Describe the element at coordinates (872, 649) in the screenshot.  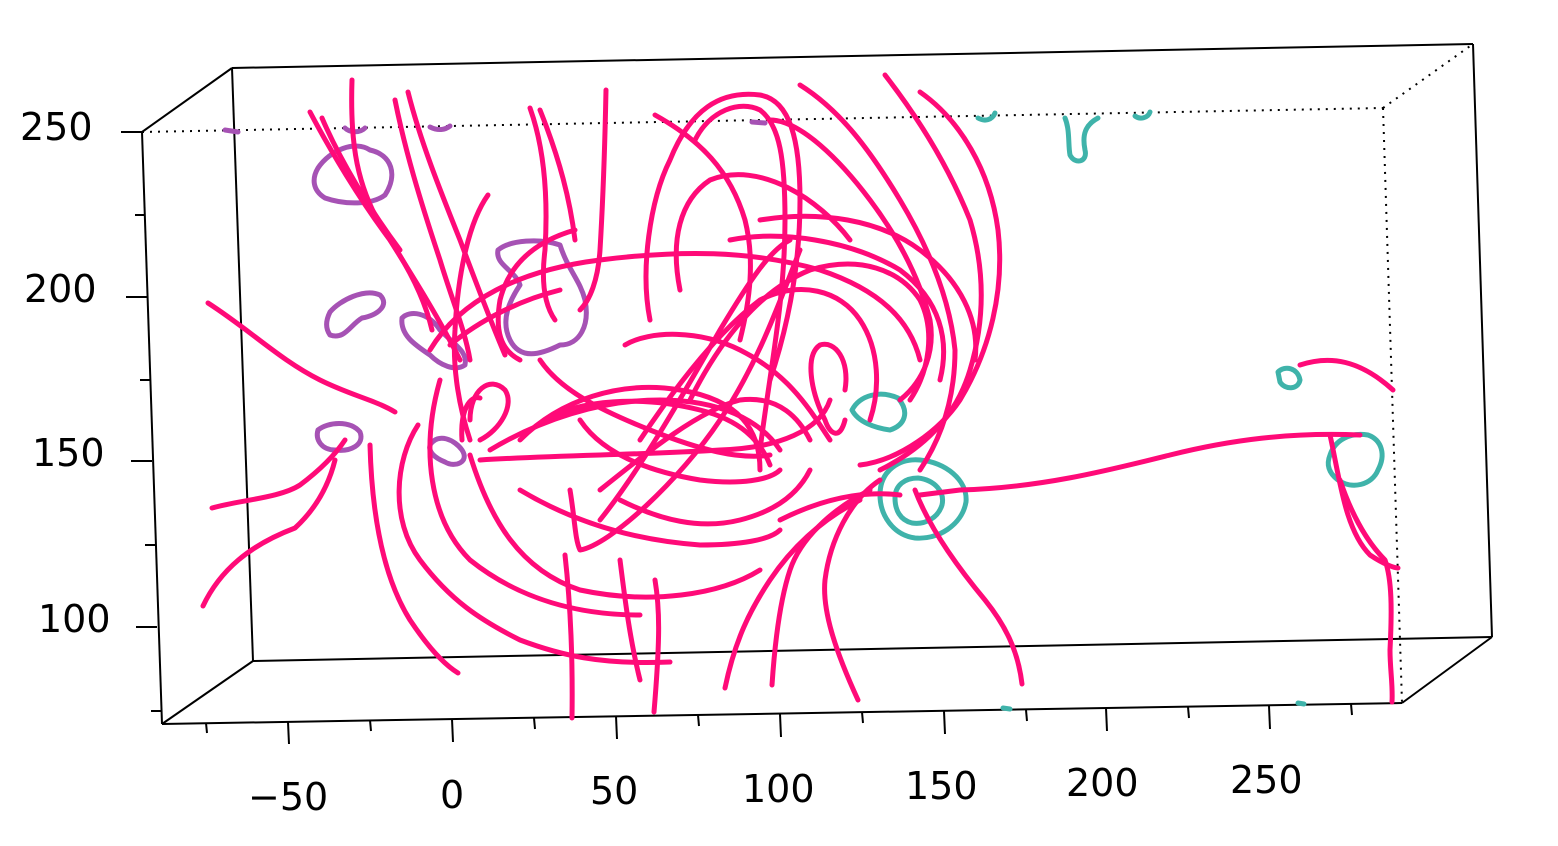
I see `box-edge-back-bottom` at that location.